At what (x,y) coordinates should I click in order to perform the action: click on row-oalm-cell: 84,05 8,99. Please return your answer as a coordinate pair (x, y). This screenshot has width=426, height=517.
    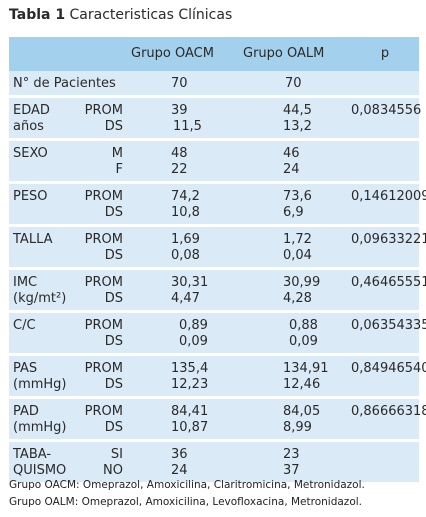
    Looking at the image, I should click on (297, 419).